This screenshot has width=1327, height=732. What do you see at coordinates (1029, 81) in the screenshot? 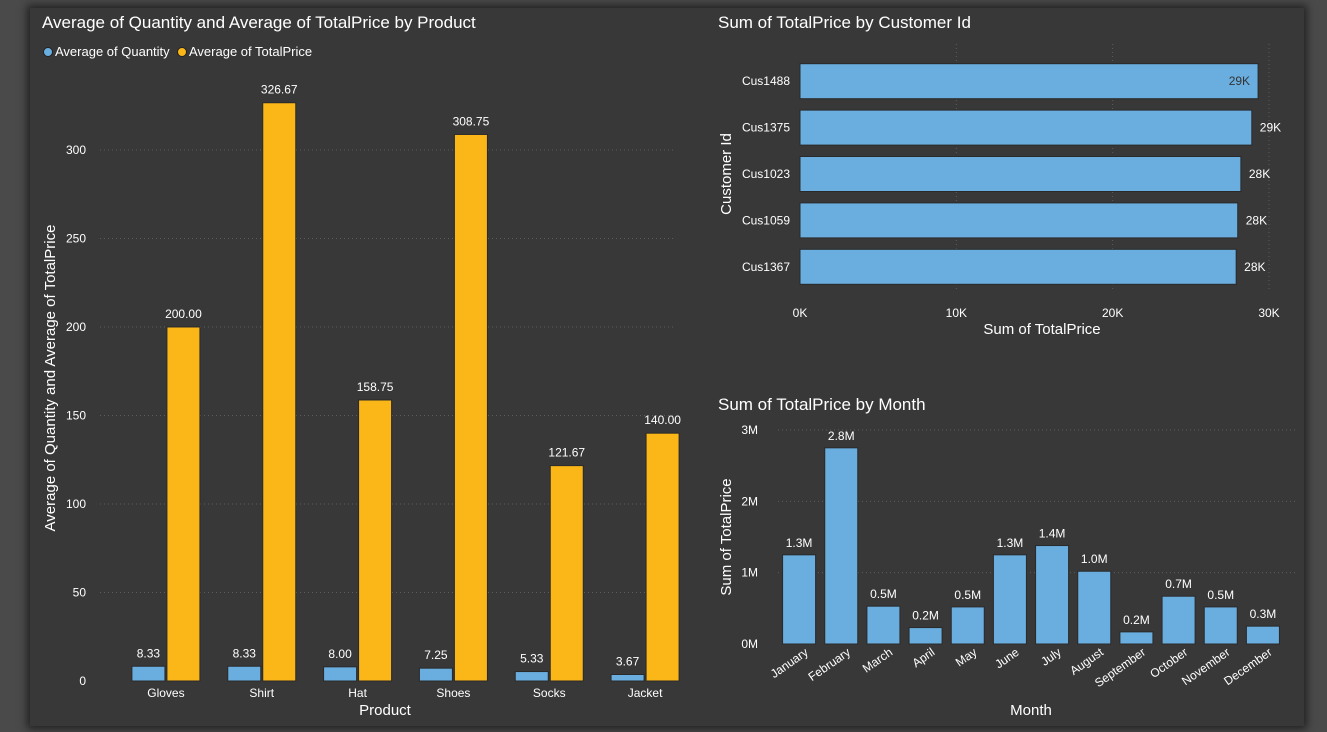
I see `bar-cus1488` at bounding box center [1029, 81].